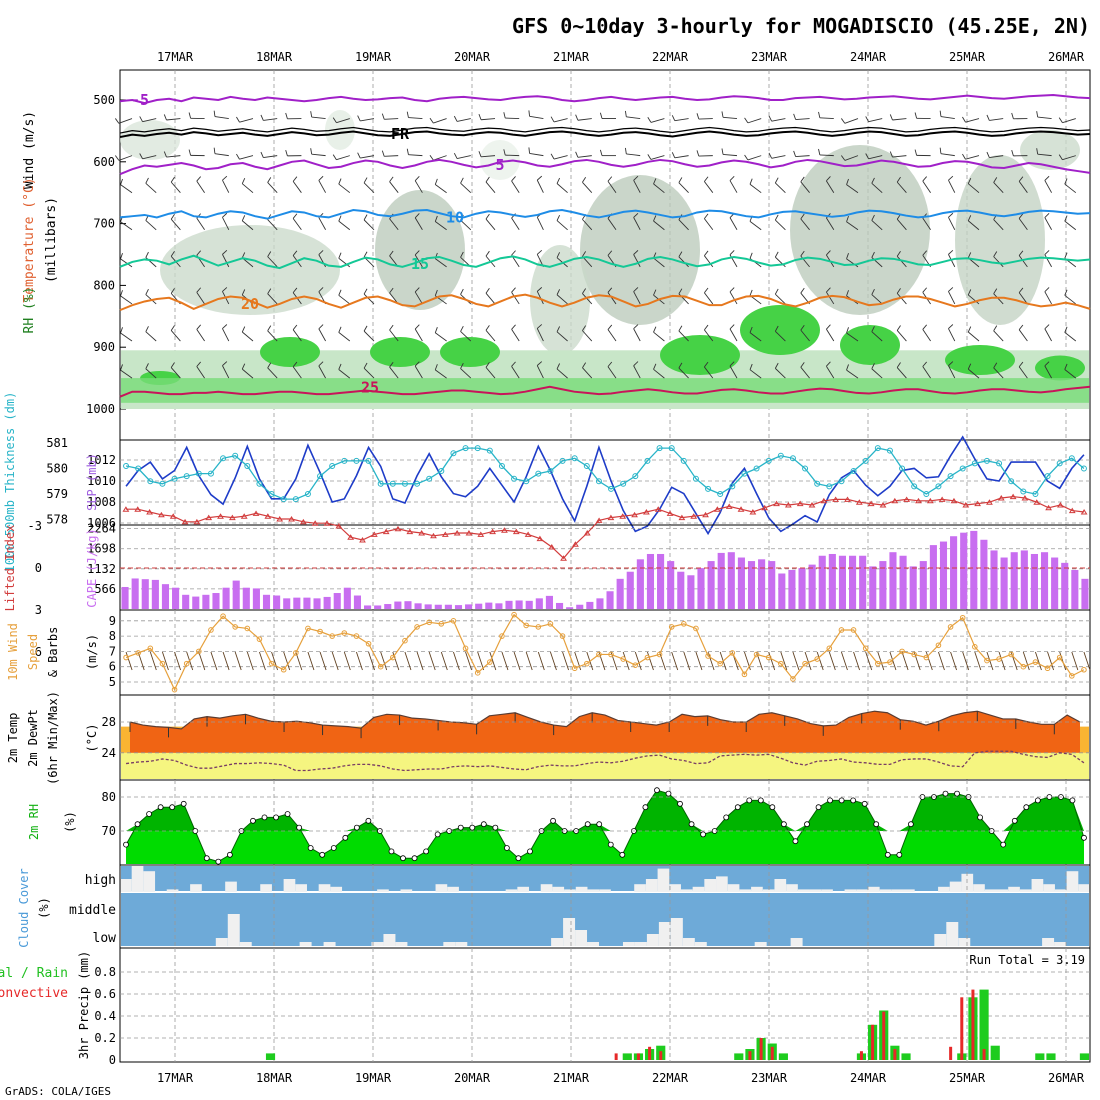 This screenshot has height=1100, width=1100. Describe the element at coordinates (29, 239) in the screenshot. I see `legend-temperature: Temperature (°C)` at that location.